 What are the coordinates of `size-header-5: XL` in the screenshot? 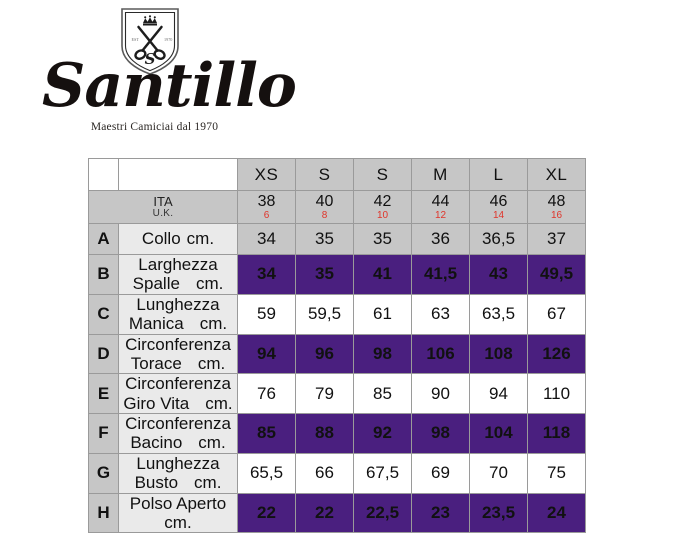 It's located at (556, 174).